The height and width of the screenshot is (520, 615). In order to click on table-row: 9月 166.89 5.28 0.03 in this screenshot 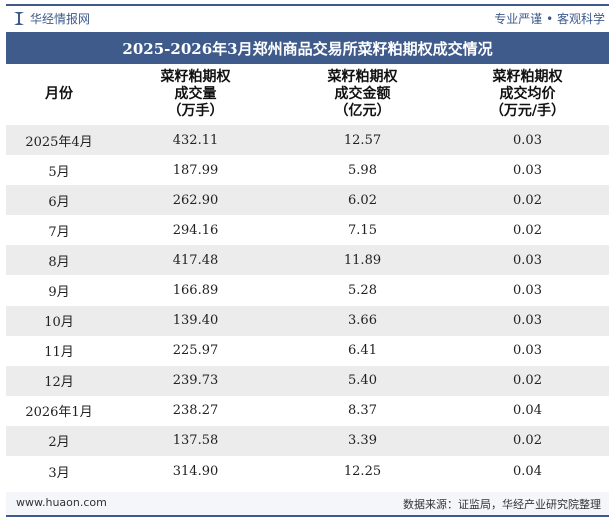, I will do `click(307, 290)`.